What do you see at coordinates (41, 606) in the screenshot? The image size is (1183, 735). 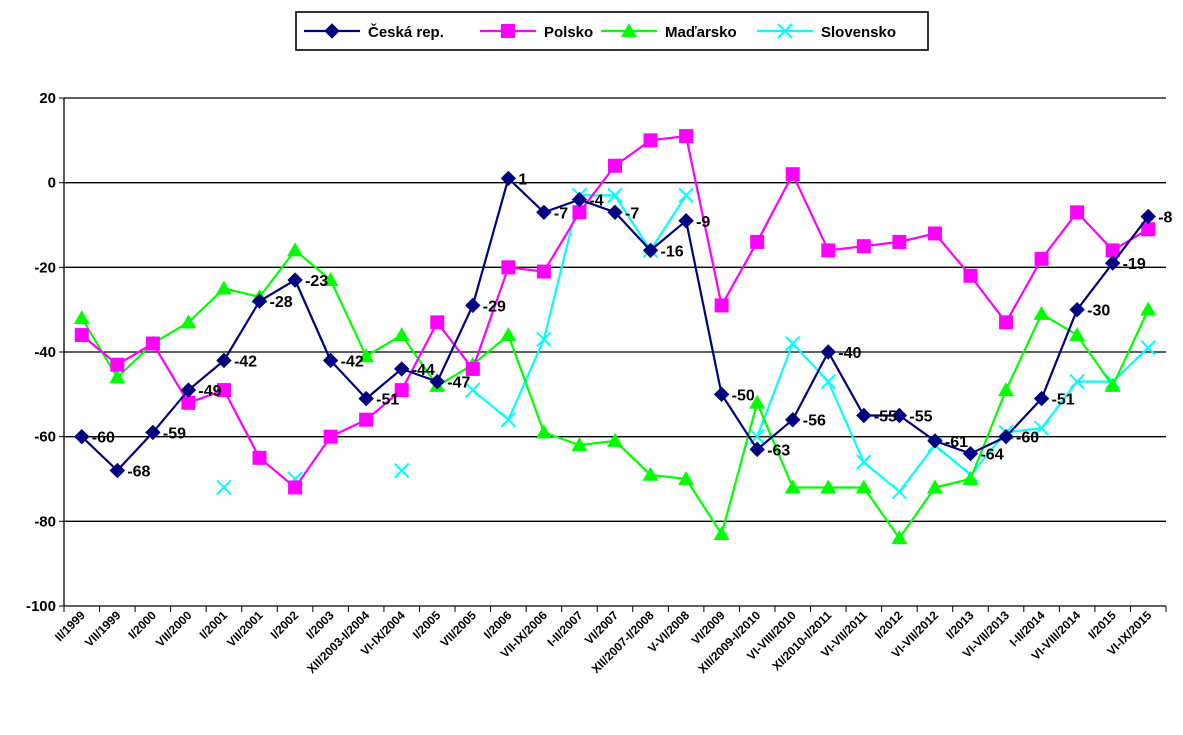 I see `y-tick-label: -100` at bounding box center [41, 606].